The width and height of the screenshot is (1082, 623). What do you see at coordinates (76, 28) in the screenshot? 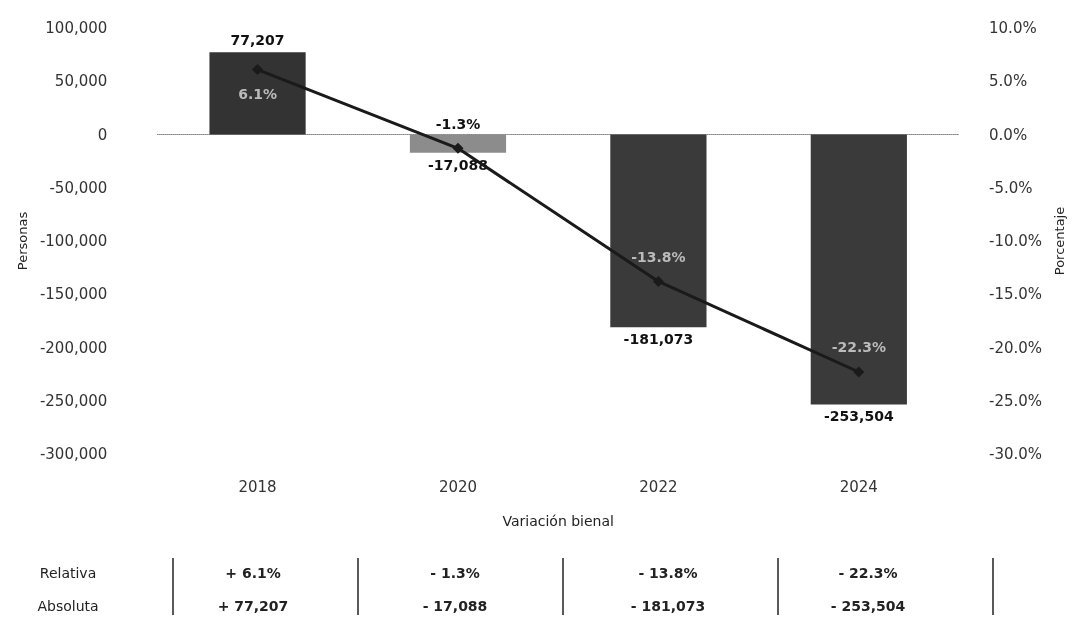
I see `y-tick-label: 100,000` at bounding box center [76, 28].